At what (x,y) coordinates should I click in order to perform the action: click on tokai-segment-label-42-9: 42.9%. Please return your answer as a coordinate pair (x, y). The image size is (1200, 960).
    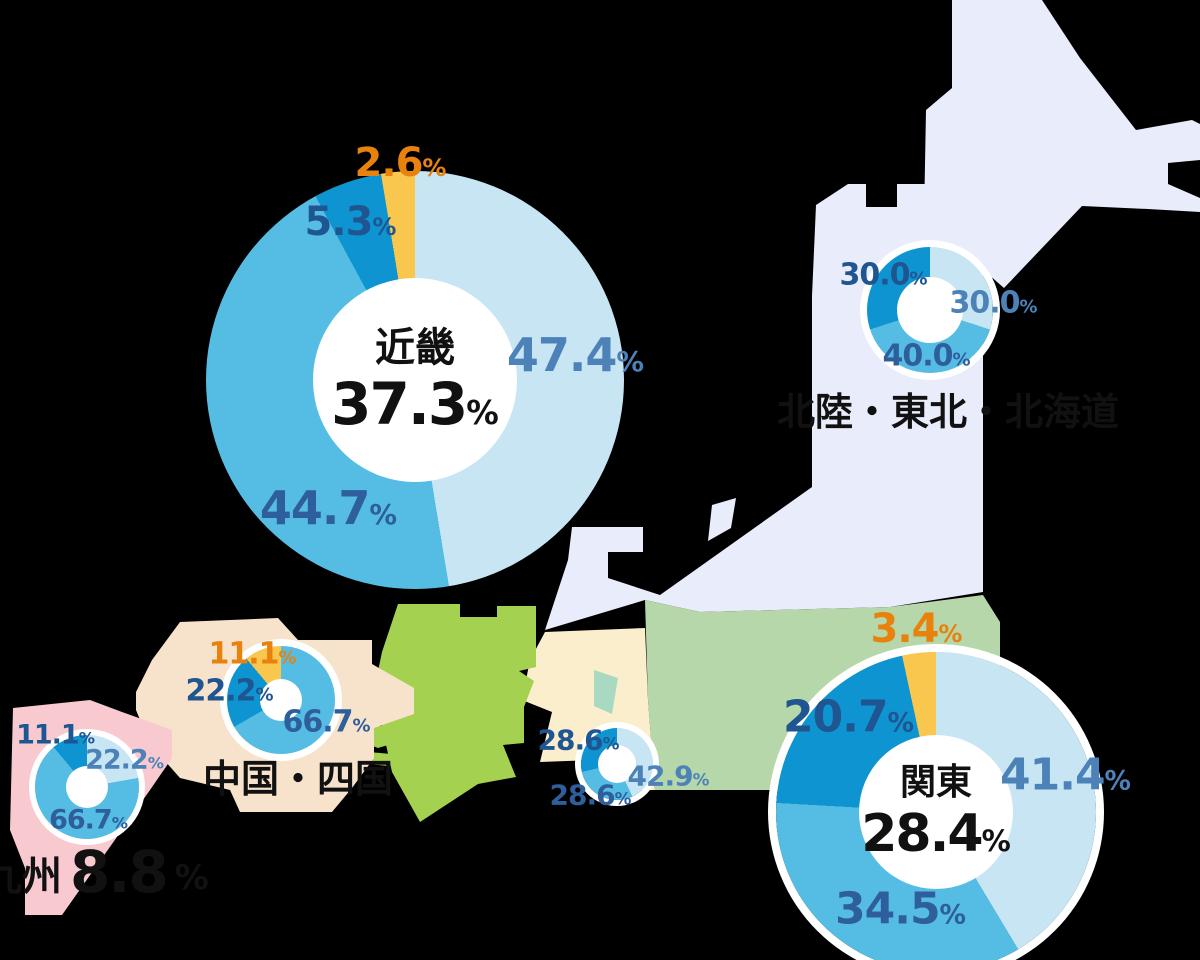
    Looking at the image, I should click on (668, 776).